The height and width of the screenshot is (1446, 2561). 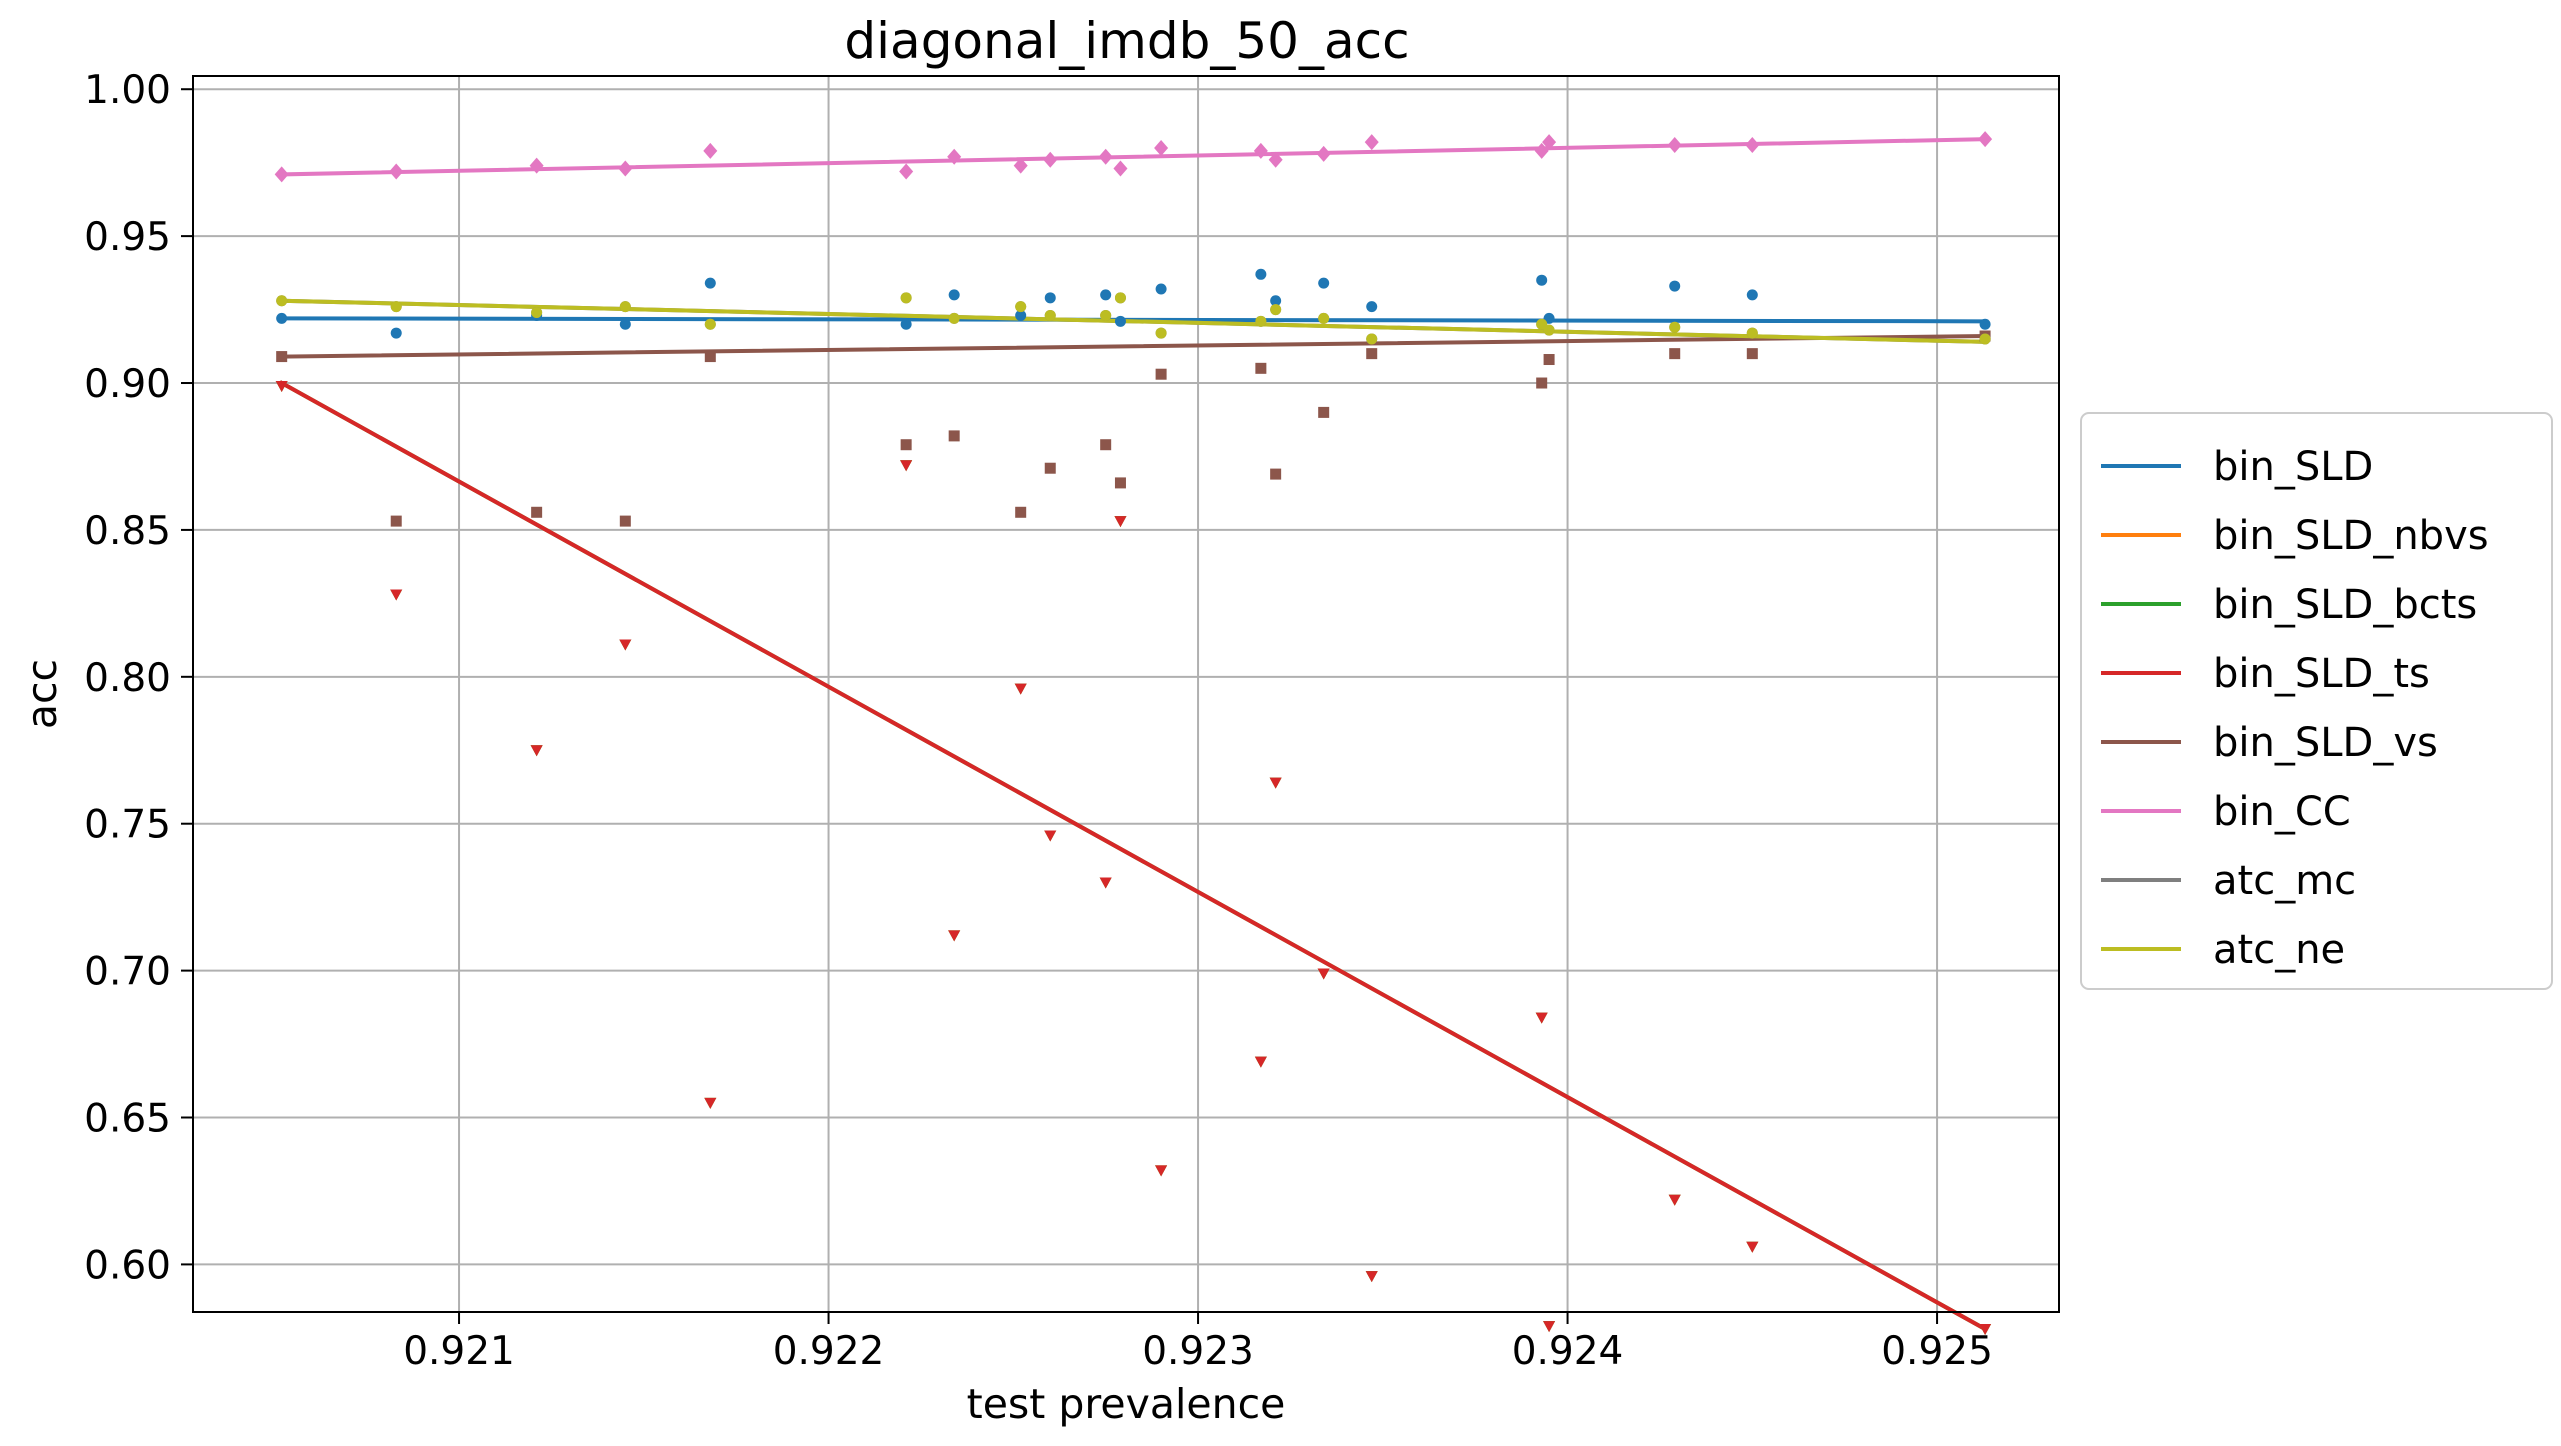 What do you see at coordinates (2279, 950) in the screenshot?
I see `legend-label-atc-ne: atc_ne` at bounding box center [2279, 950].